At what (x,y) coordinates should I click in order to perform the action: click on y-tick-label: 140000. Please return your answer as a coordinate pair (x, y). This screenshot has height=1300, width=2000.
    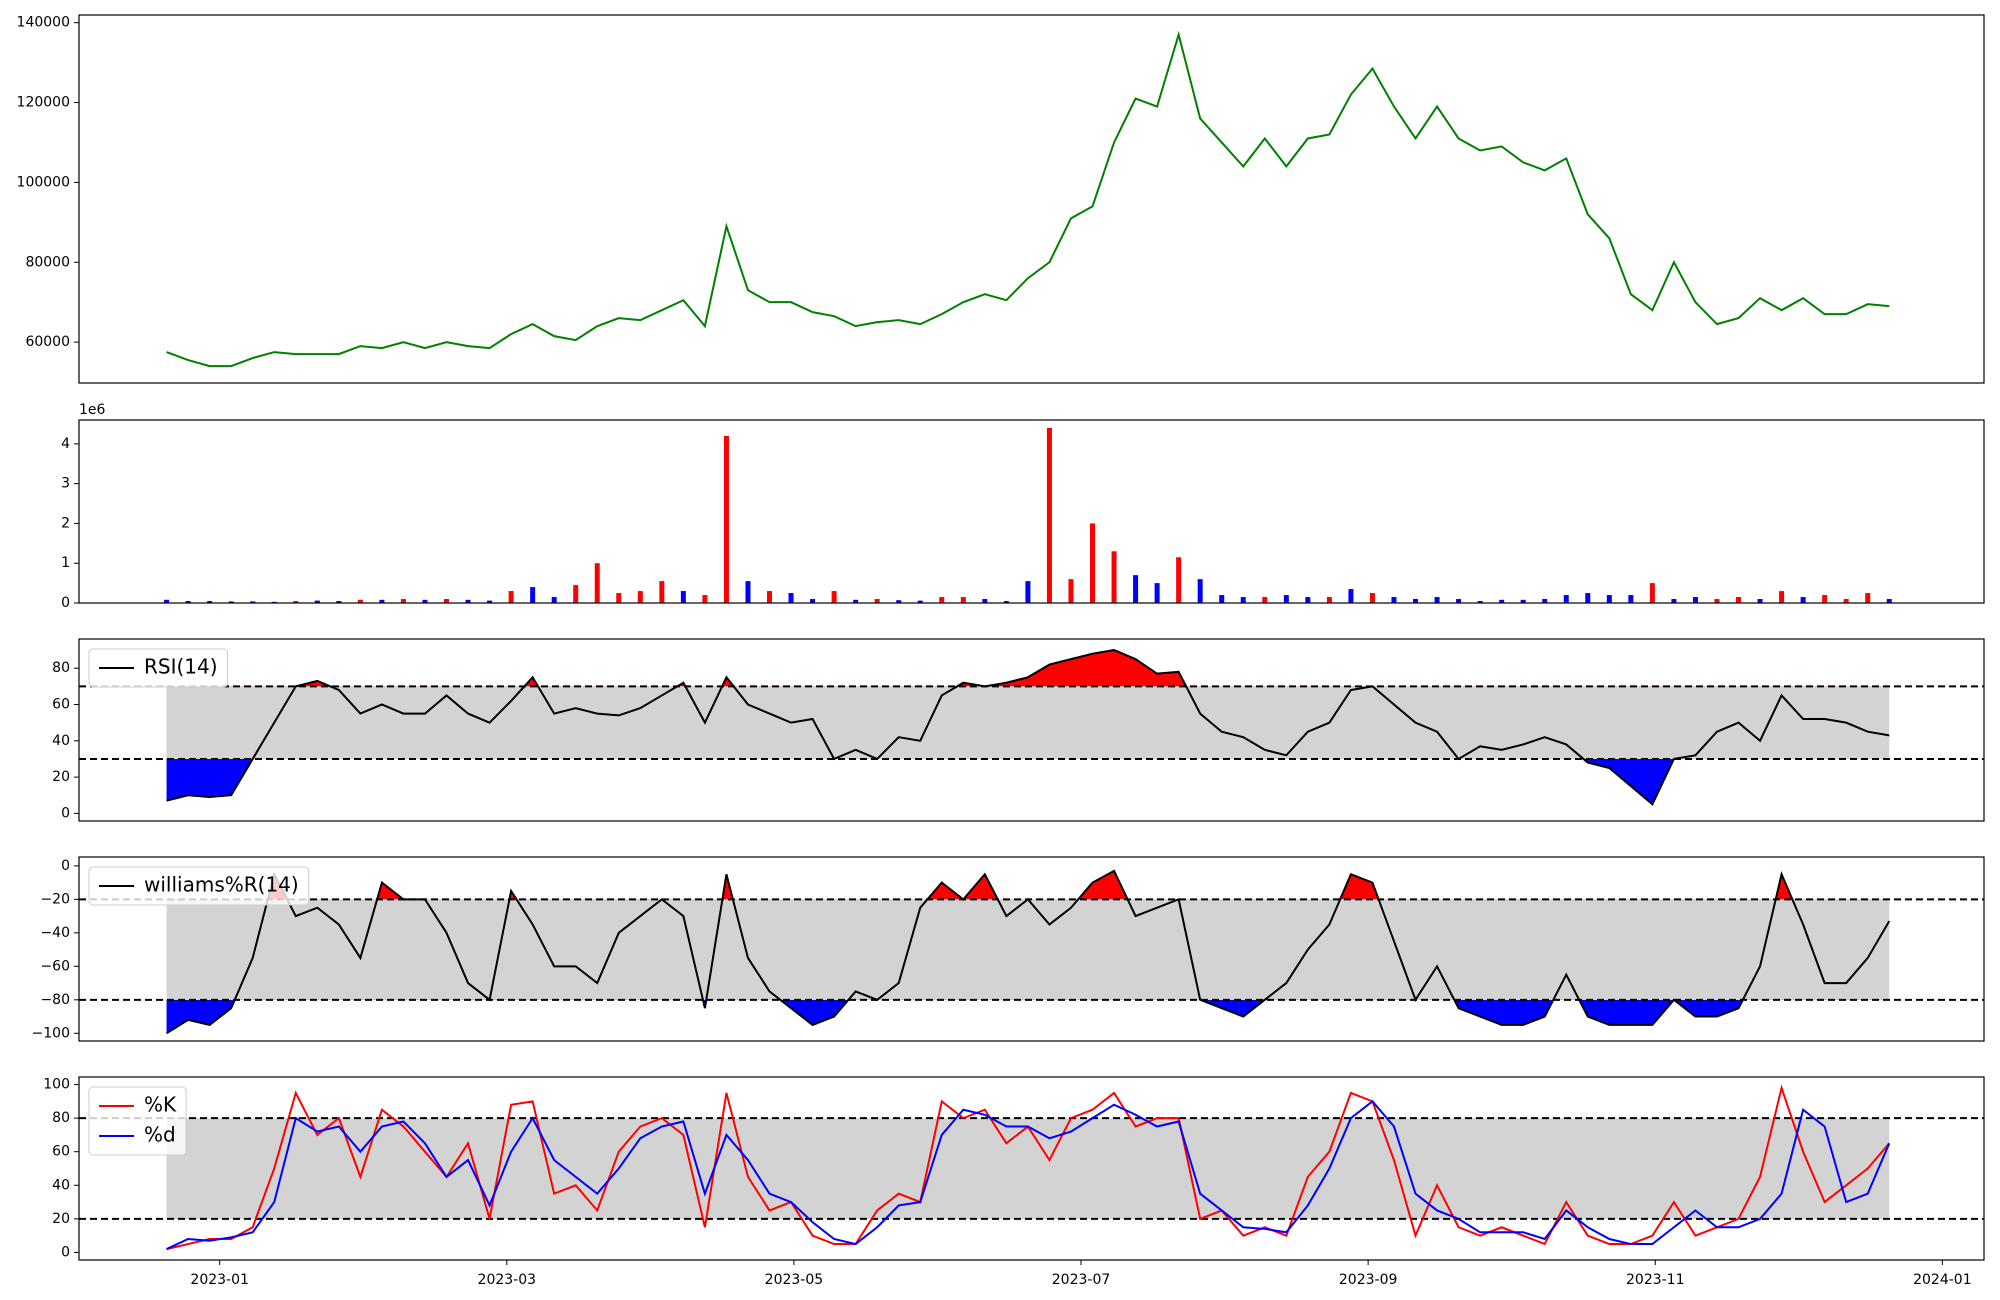
    Looking at the image, I should click on (43, 23).